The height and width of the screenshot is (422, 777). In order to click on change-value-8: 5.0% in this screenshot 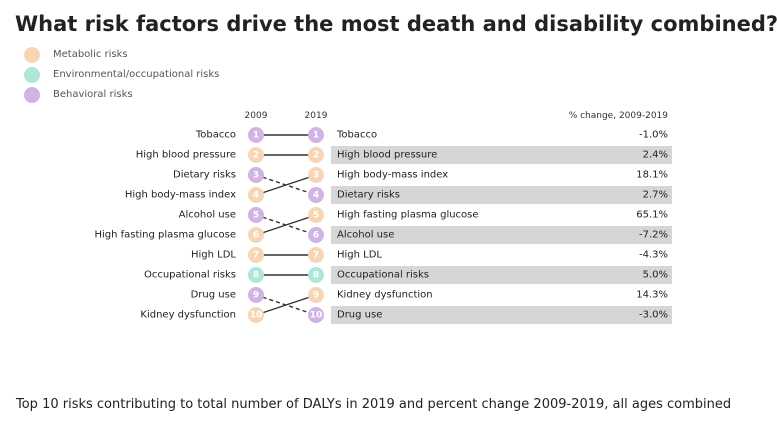, I will do `click(655, 275)`.